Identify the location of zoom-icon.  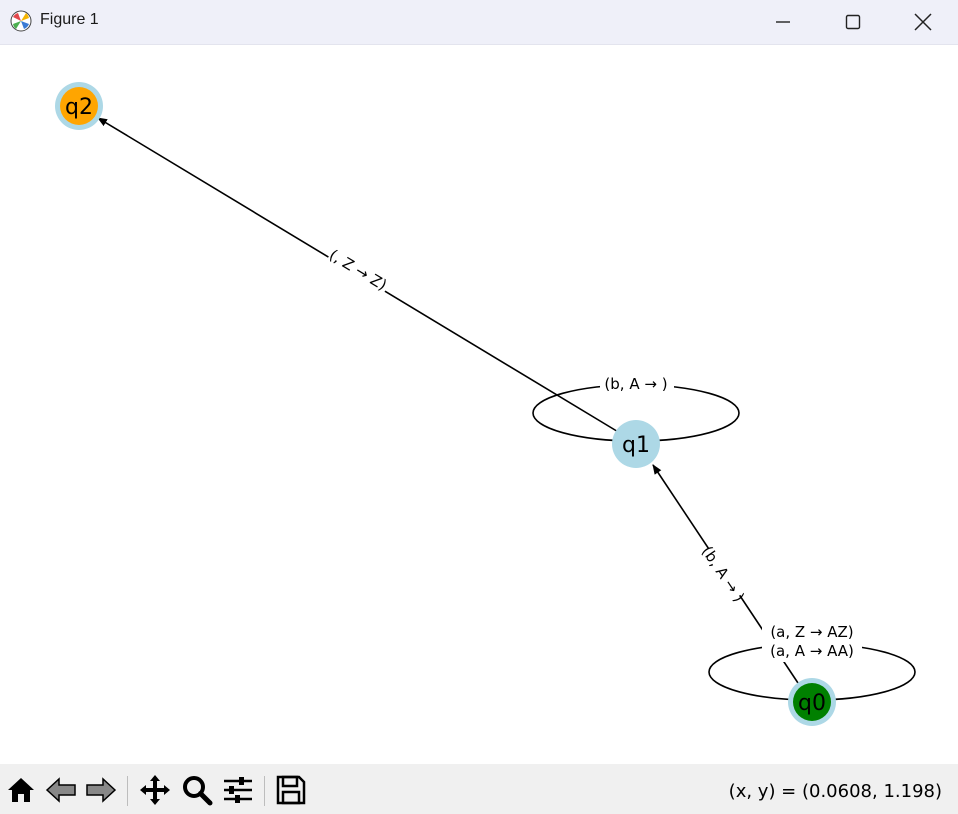
(198, 791).